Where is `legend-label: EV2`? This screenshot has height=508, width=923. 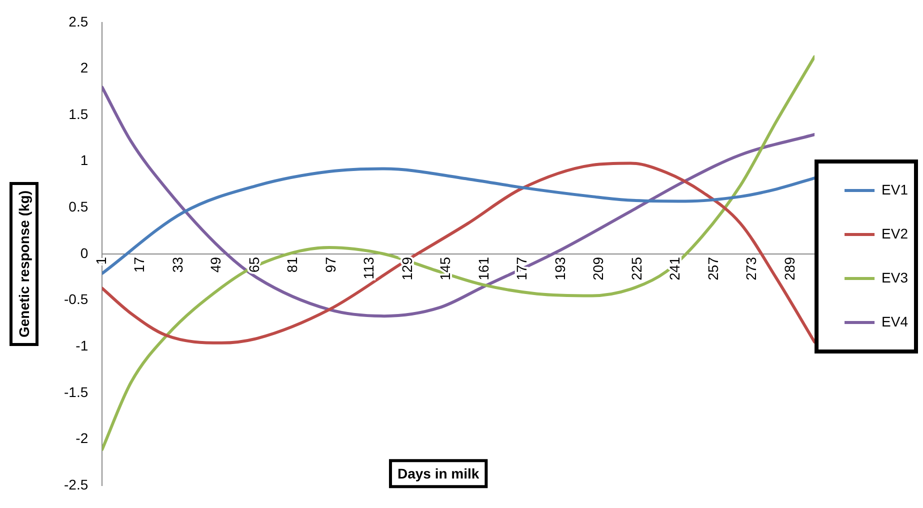 legend-label: EV2 is located at coordinates (895, 233).